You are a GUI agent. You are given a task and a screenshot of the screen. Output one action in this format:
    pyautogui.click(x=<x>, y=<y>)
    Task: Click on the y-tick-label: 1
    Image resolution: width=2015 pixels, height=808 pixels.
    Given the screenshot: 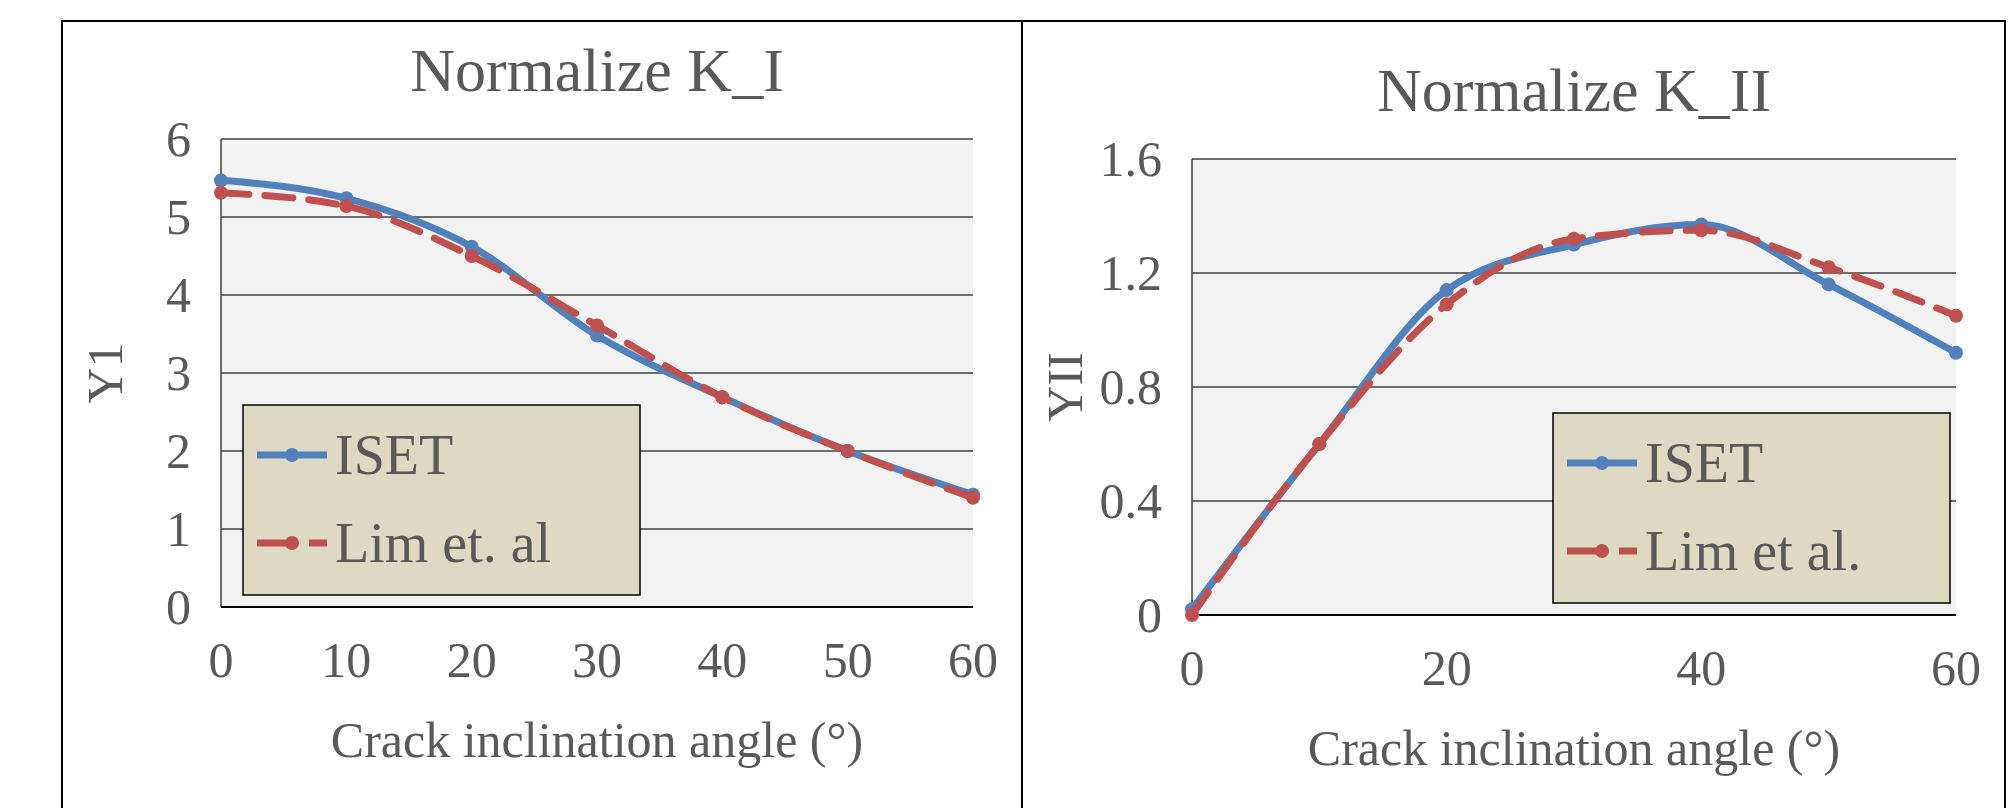 What is the action you would take?
    pyautogui.click(x=178, y=529)
    